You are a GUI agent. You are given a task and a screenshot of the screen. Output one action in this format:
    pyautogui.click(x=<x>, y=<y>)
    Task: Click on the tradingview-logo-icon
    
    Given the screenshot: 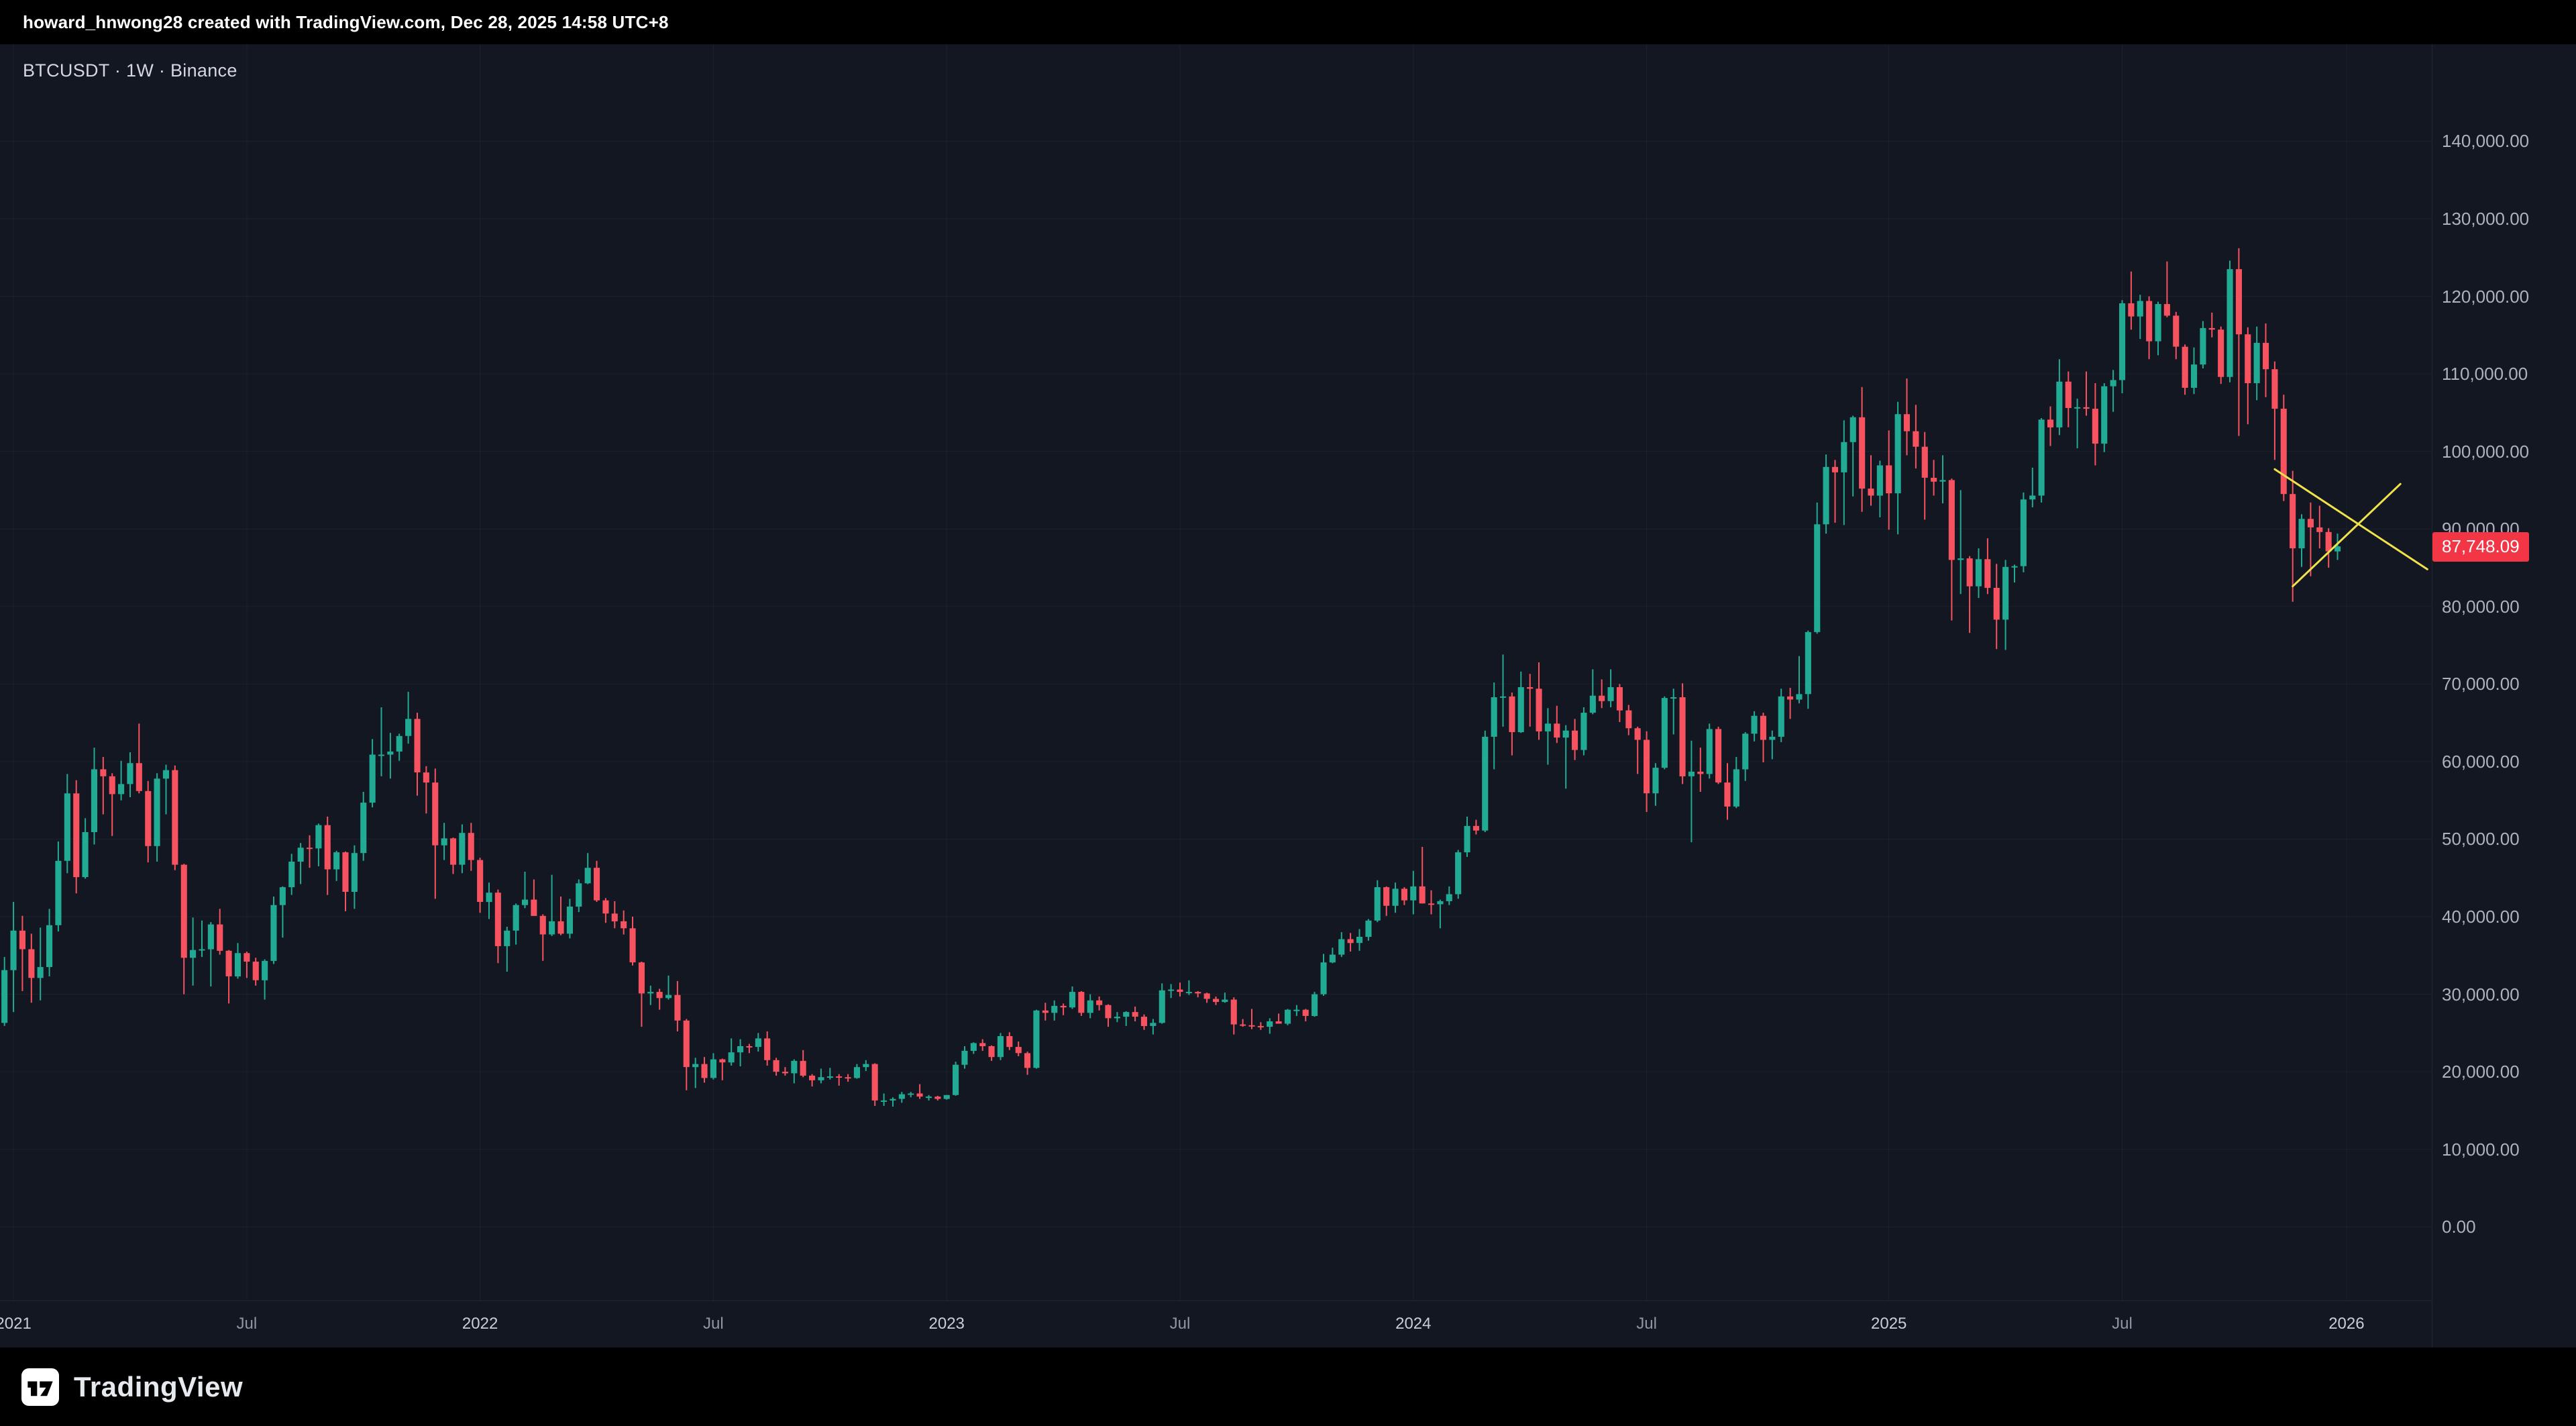 What is the action you would take?
    pyautogui.click(x=40, y=1387)
    